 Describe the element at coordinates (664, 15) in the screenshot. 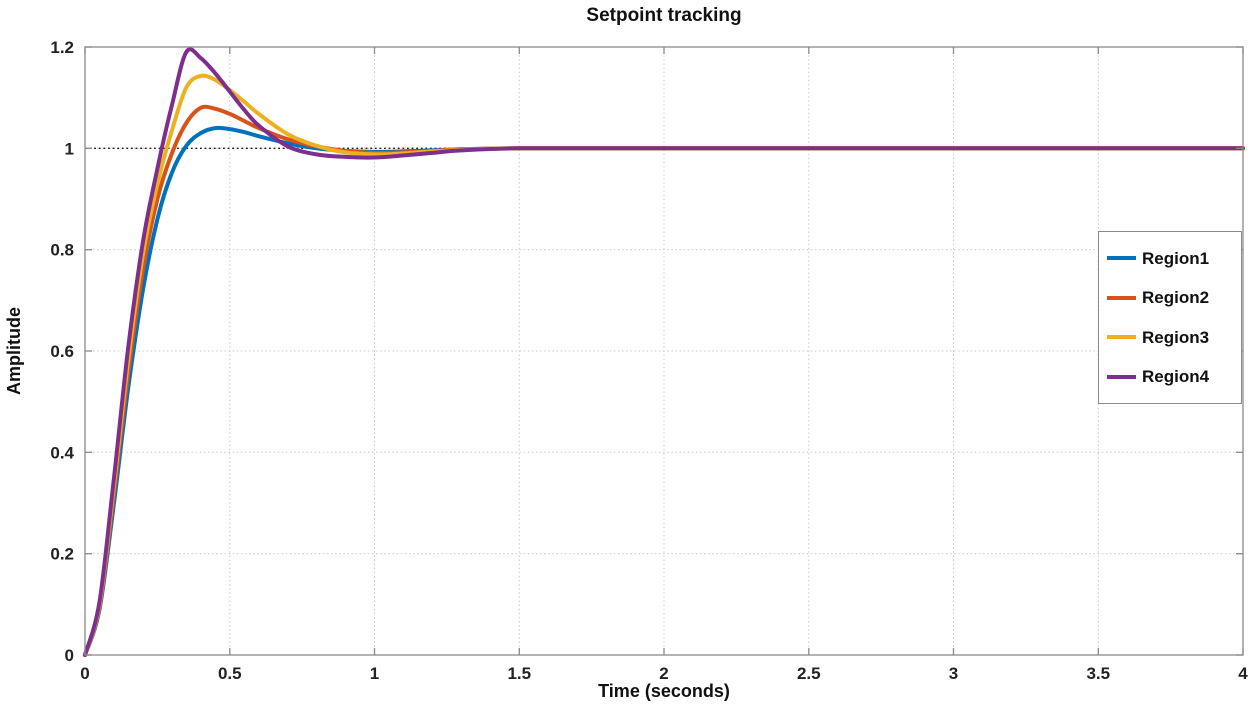

I see `chart-title: Setpoint tracking` at that location.